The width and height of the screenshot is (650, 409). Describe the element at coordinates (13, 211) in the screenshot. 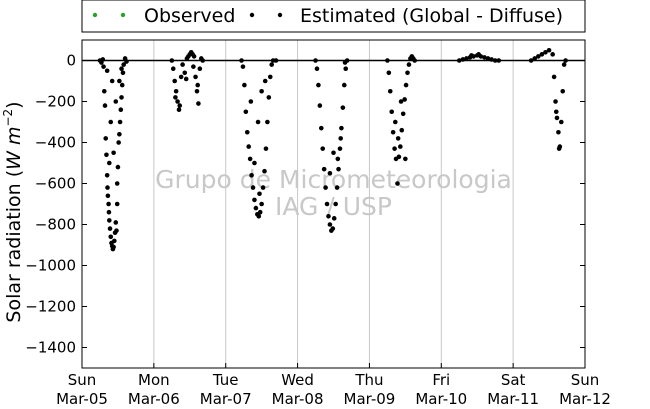

I see `y-axis-label: Solar radiation (W m−2)` at that location.